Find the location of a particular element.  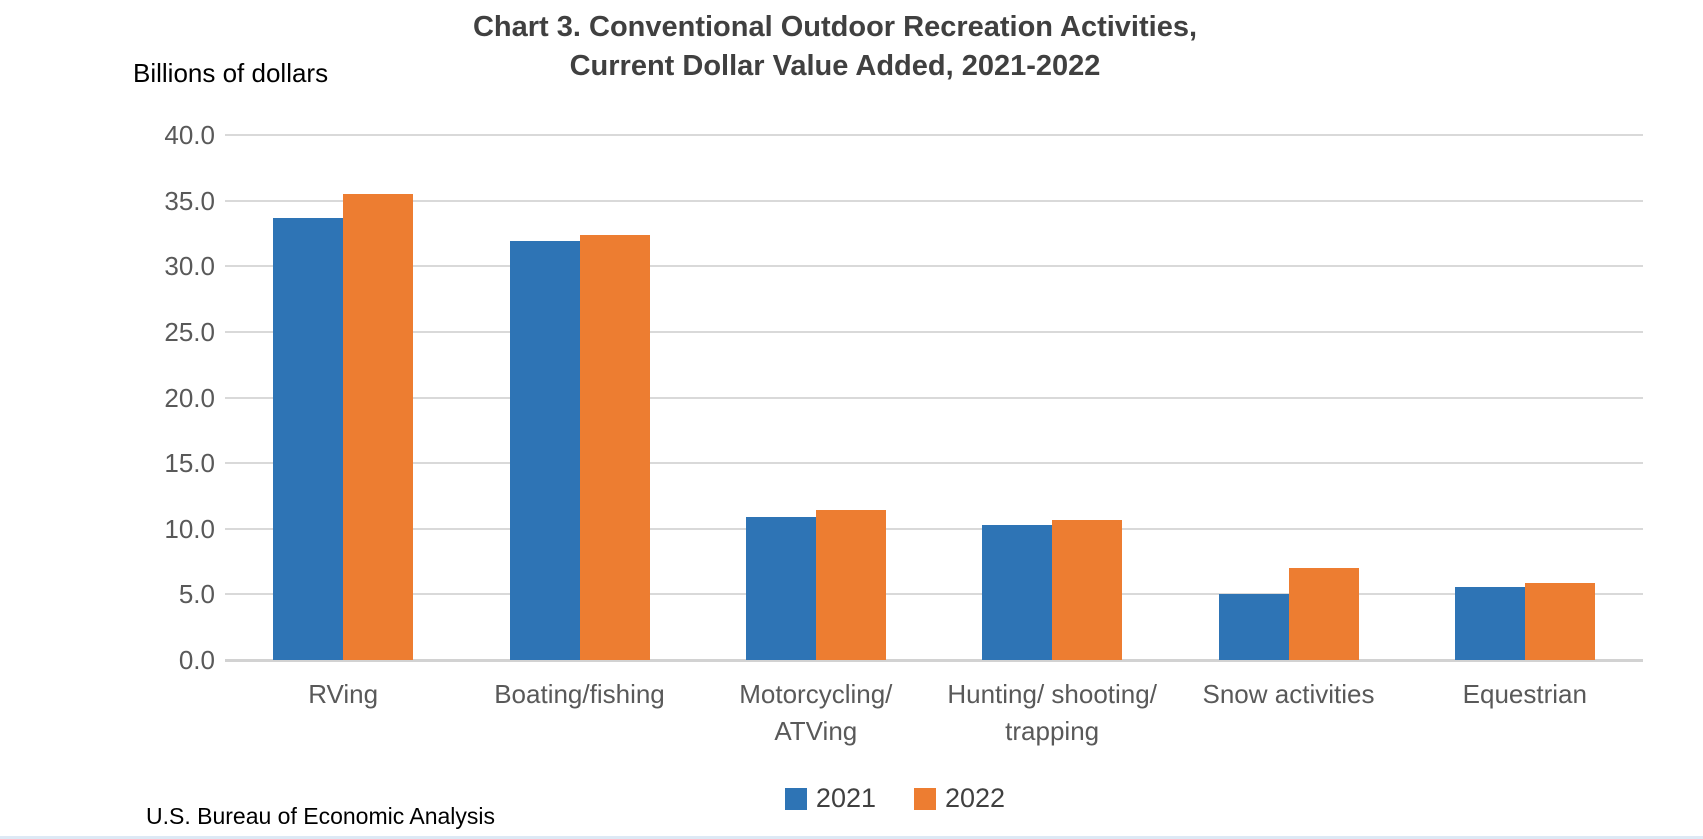

y-tick-label: 30.0 is located at coordinates (189, 266).